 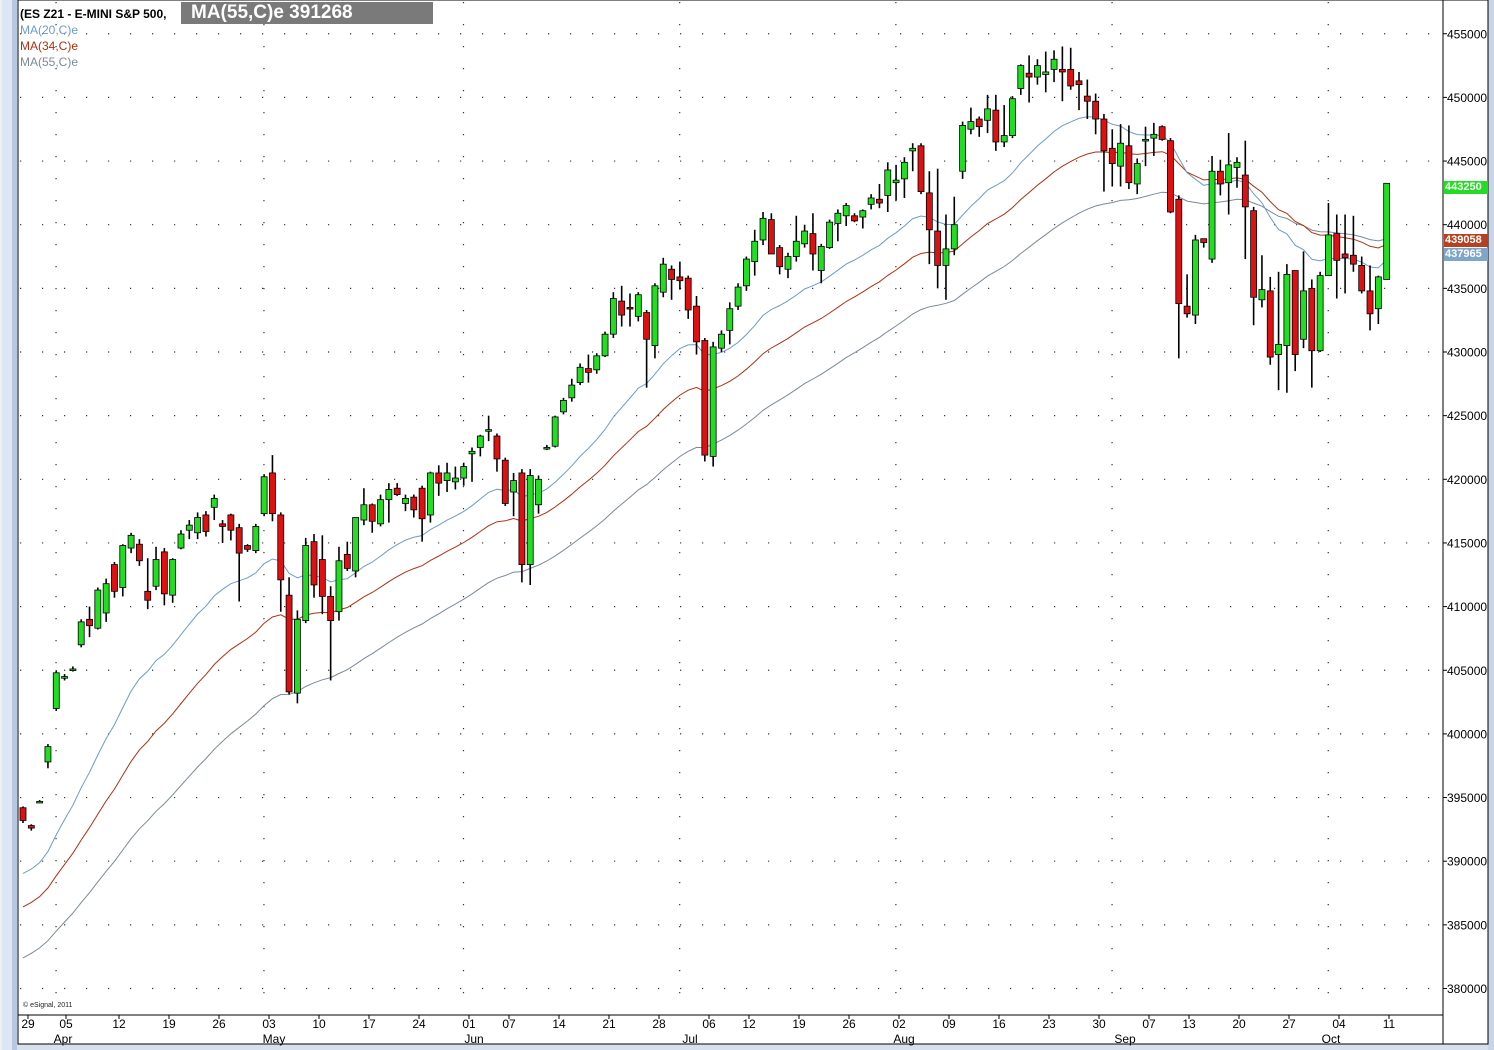 What do you see at coordinates (49, 46) in the screenshot?
I see `legend-ma34: MA(34,C)e` at bounding box center [49, 46].